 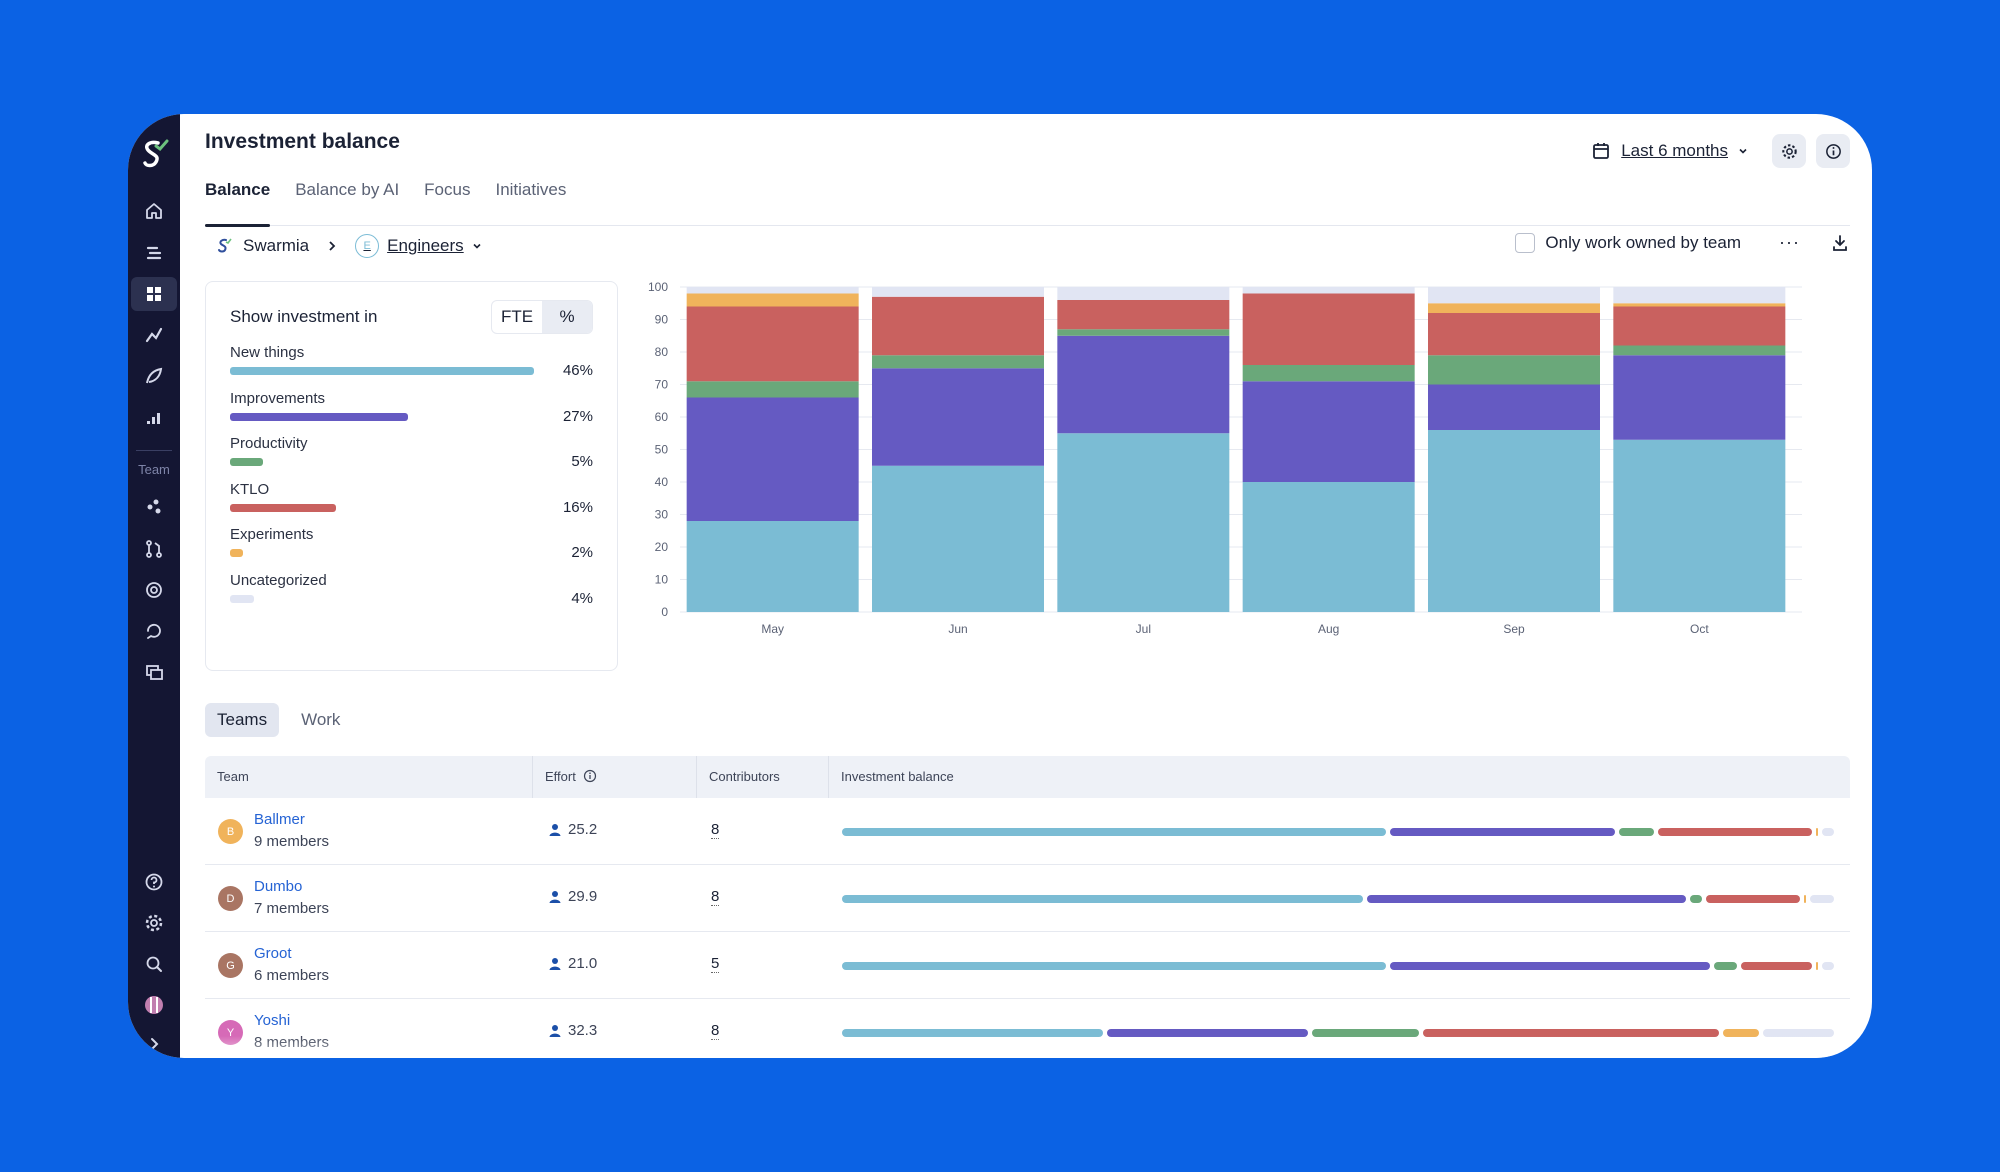 I want to click on info-button, so click(x=1833, y=151).